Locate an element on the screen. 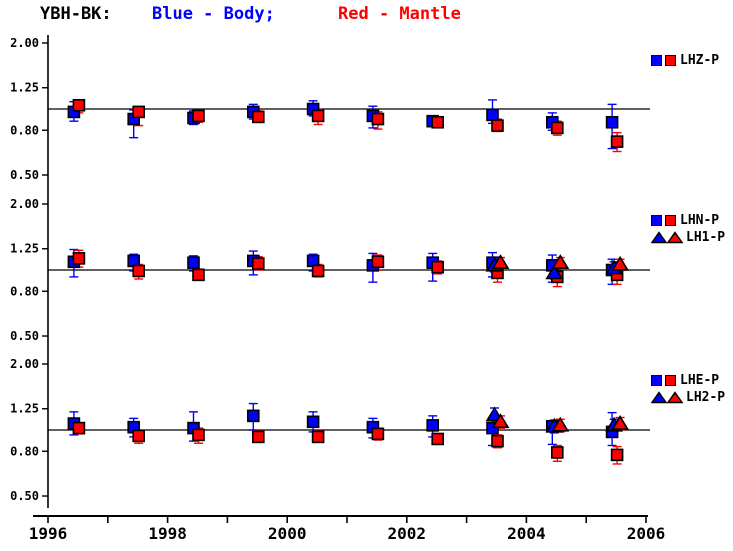 The width and height of the screenshot is (733, 551). x-tick-label: 2000 is located at coordinates (287, 533).